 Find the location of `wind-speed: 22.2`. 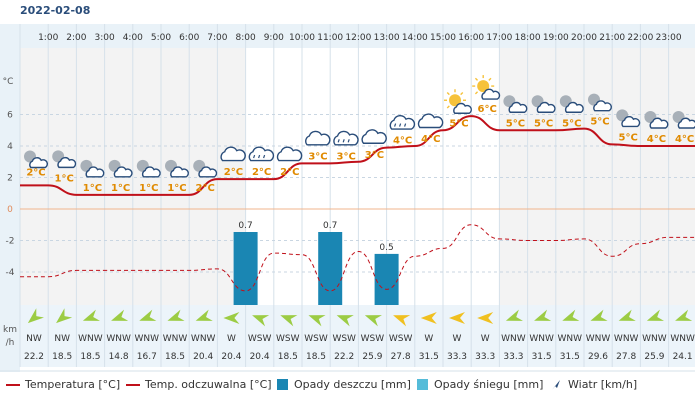

wind-speed: 22.2 is located at coordinates (344, 357).